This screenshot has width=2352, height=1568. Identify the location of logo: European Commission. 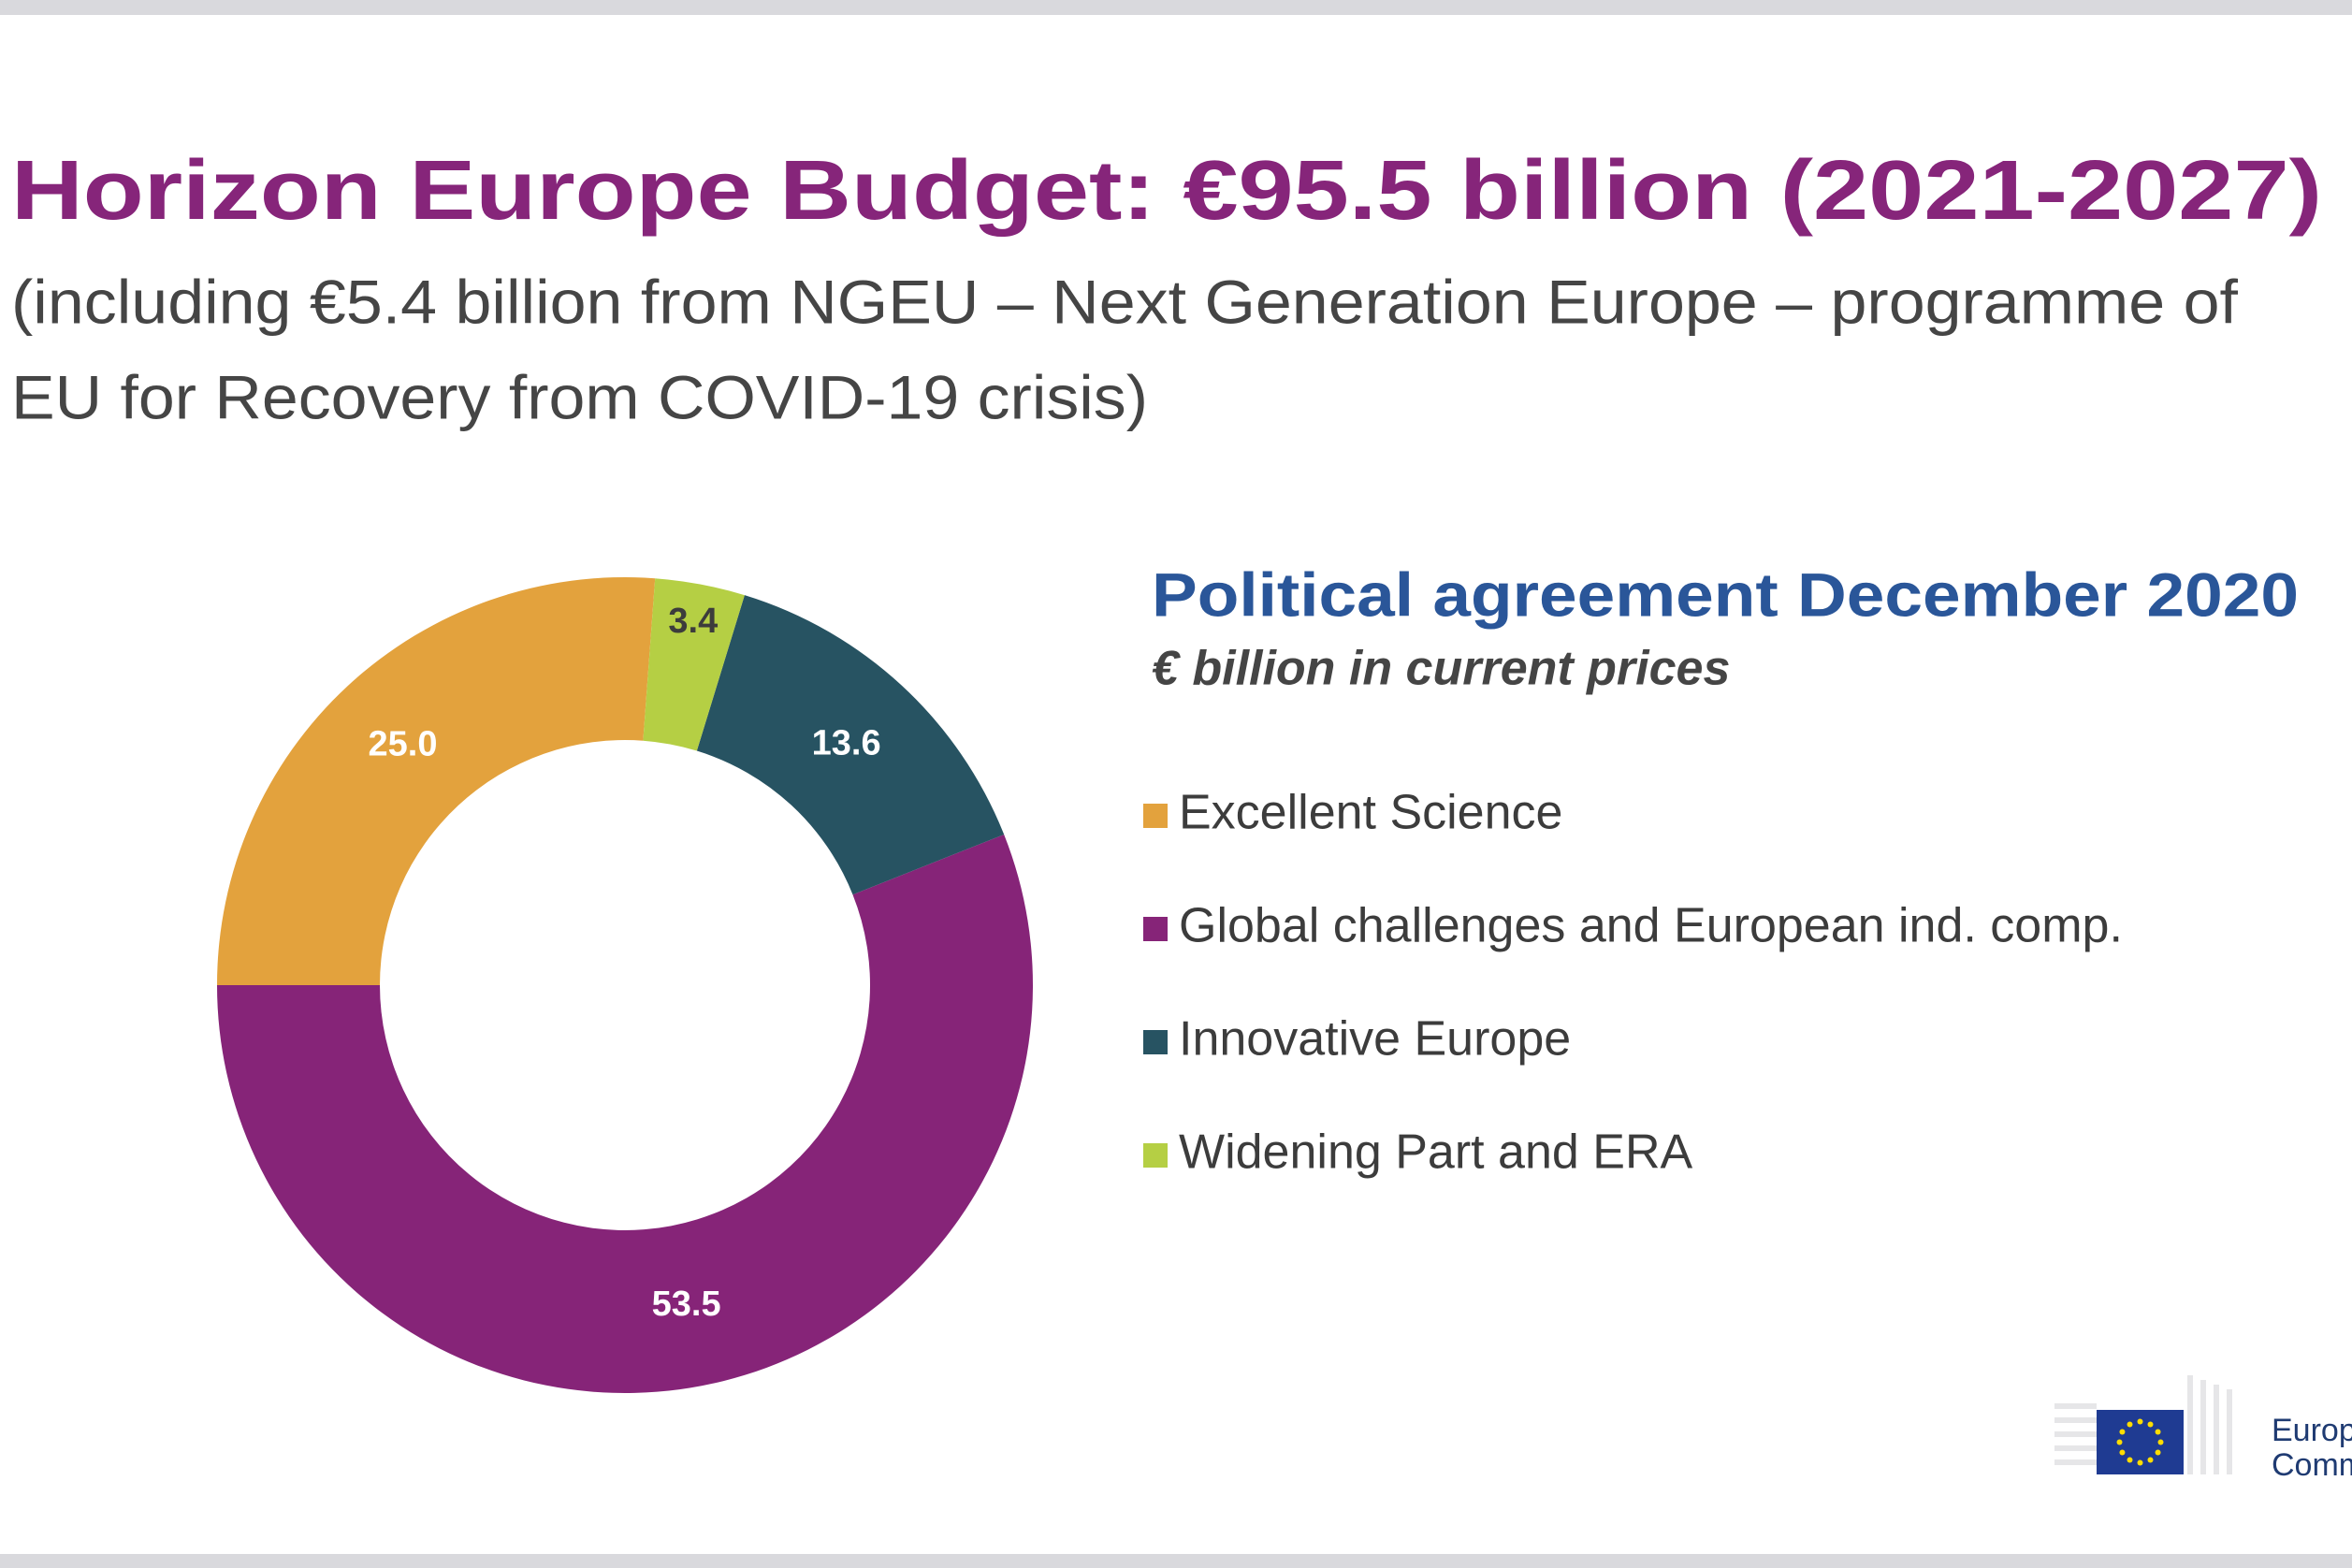
(2203, 1429).